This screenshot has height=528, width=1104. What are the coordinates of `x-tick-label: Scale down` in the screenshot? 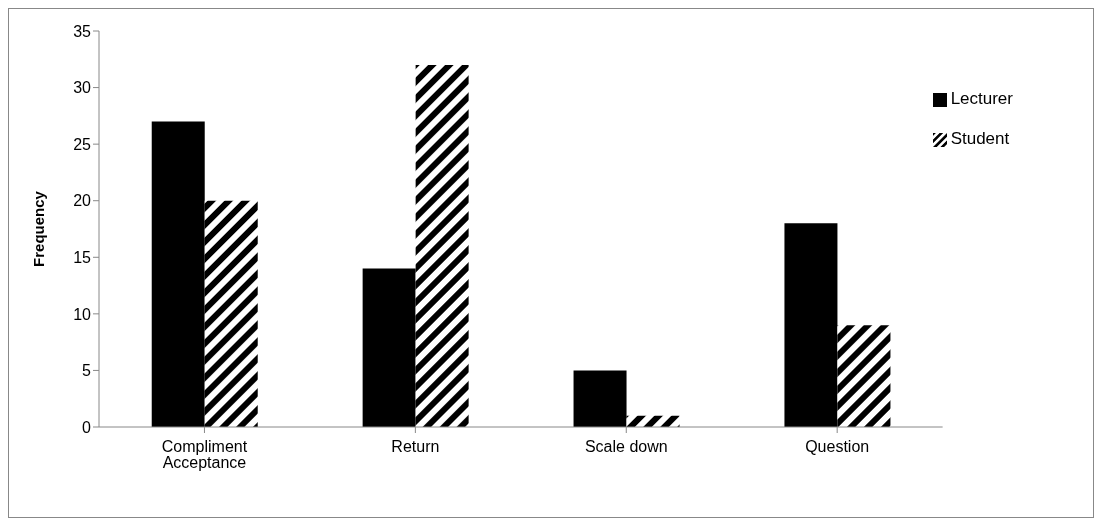 It's located at (626, 447).